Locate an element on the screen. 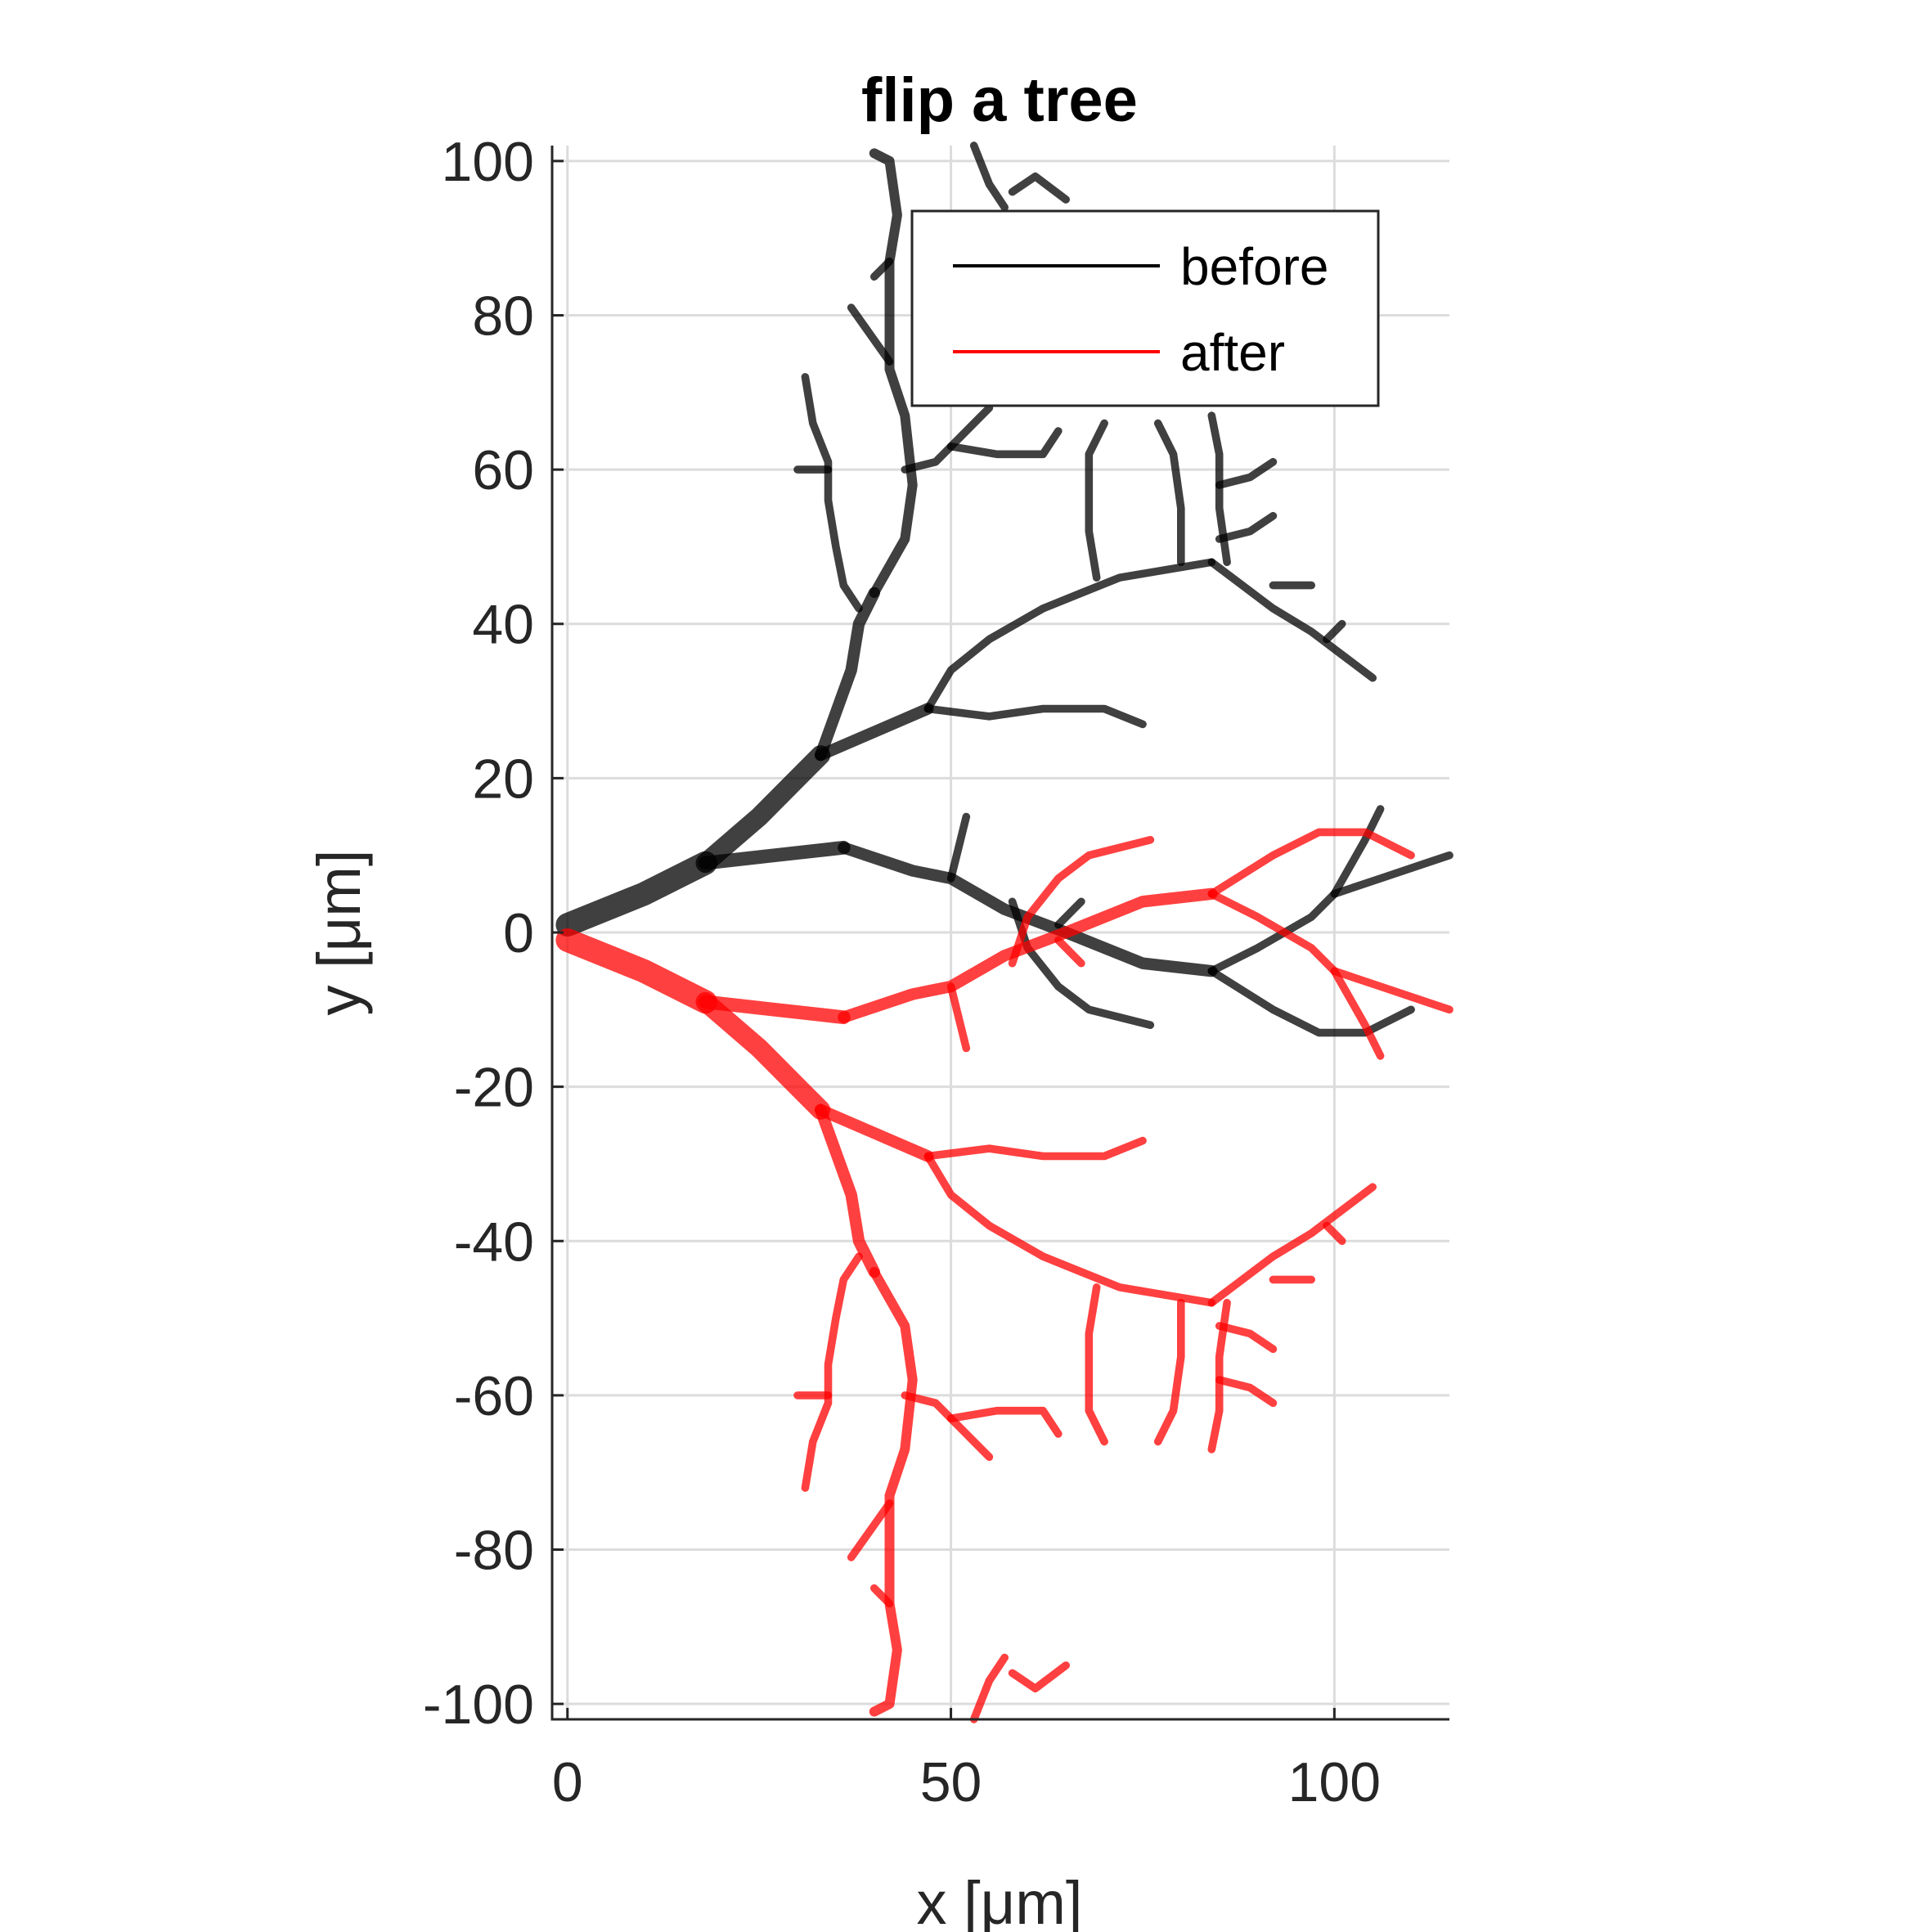 The image size is (1932, 1932). y-tick-label-2: 60 is located at coordinates (503, 470).